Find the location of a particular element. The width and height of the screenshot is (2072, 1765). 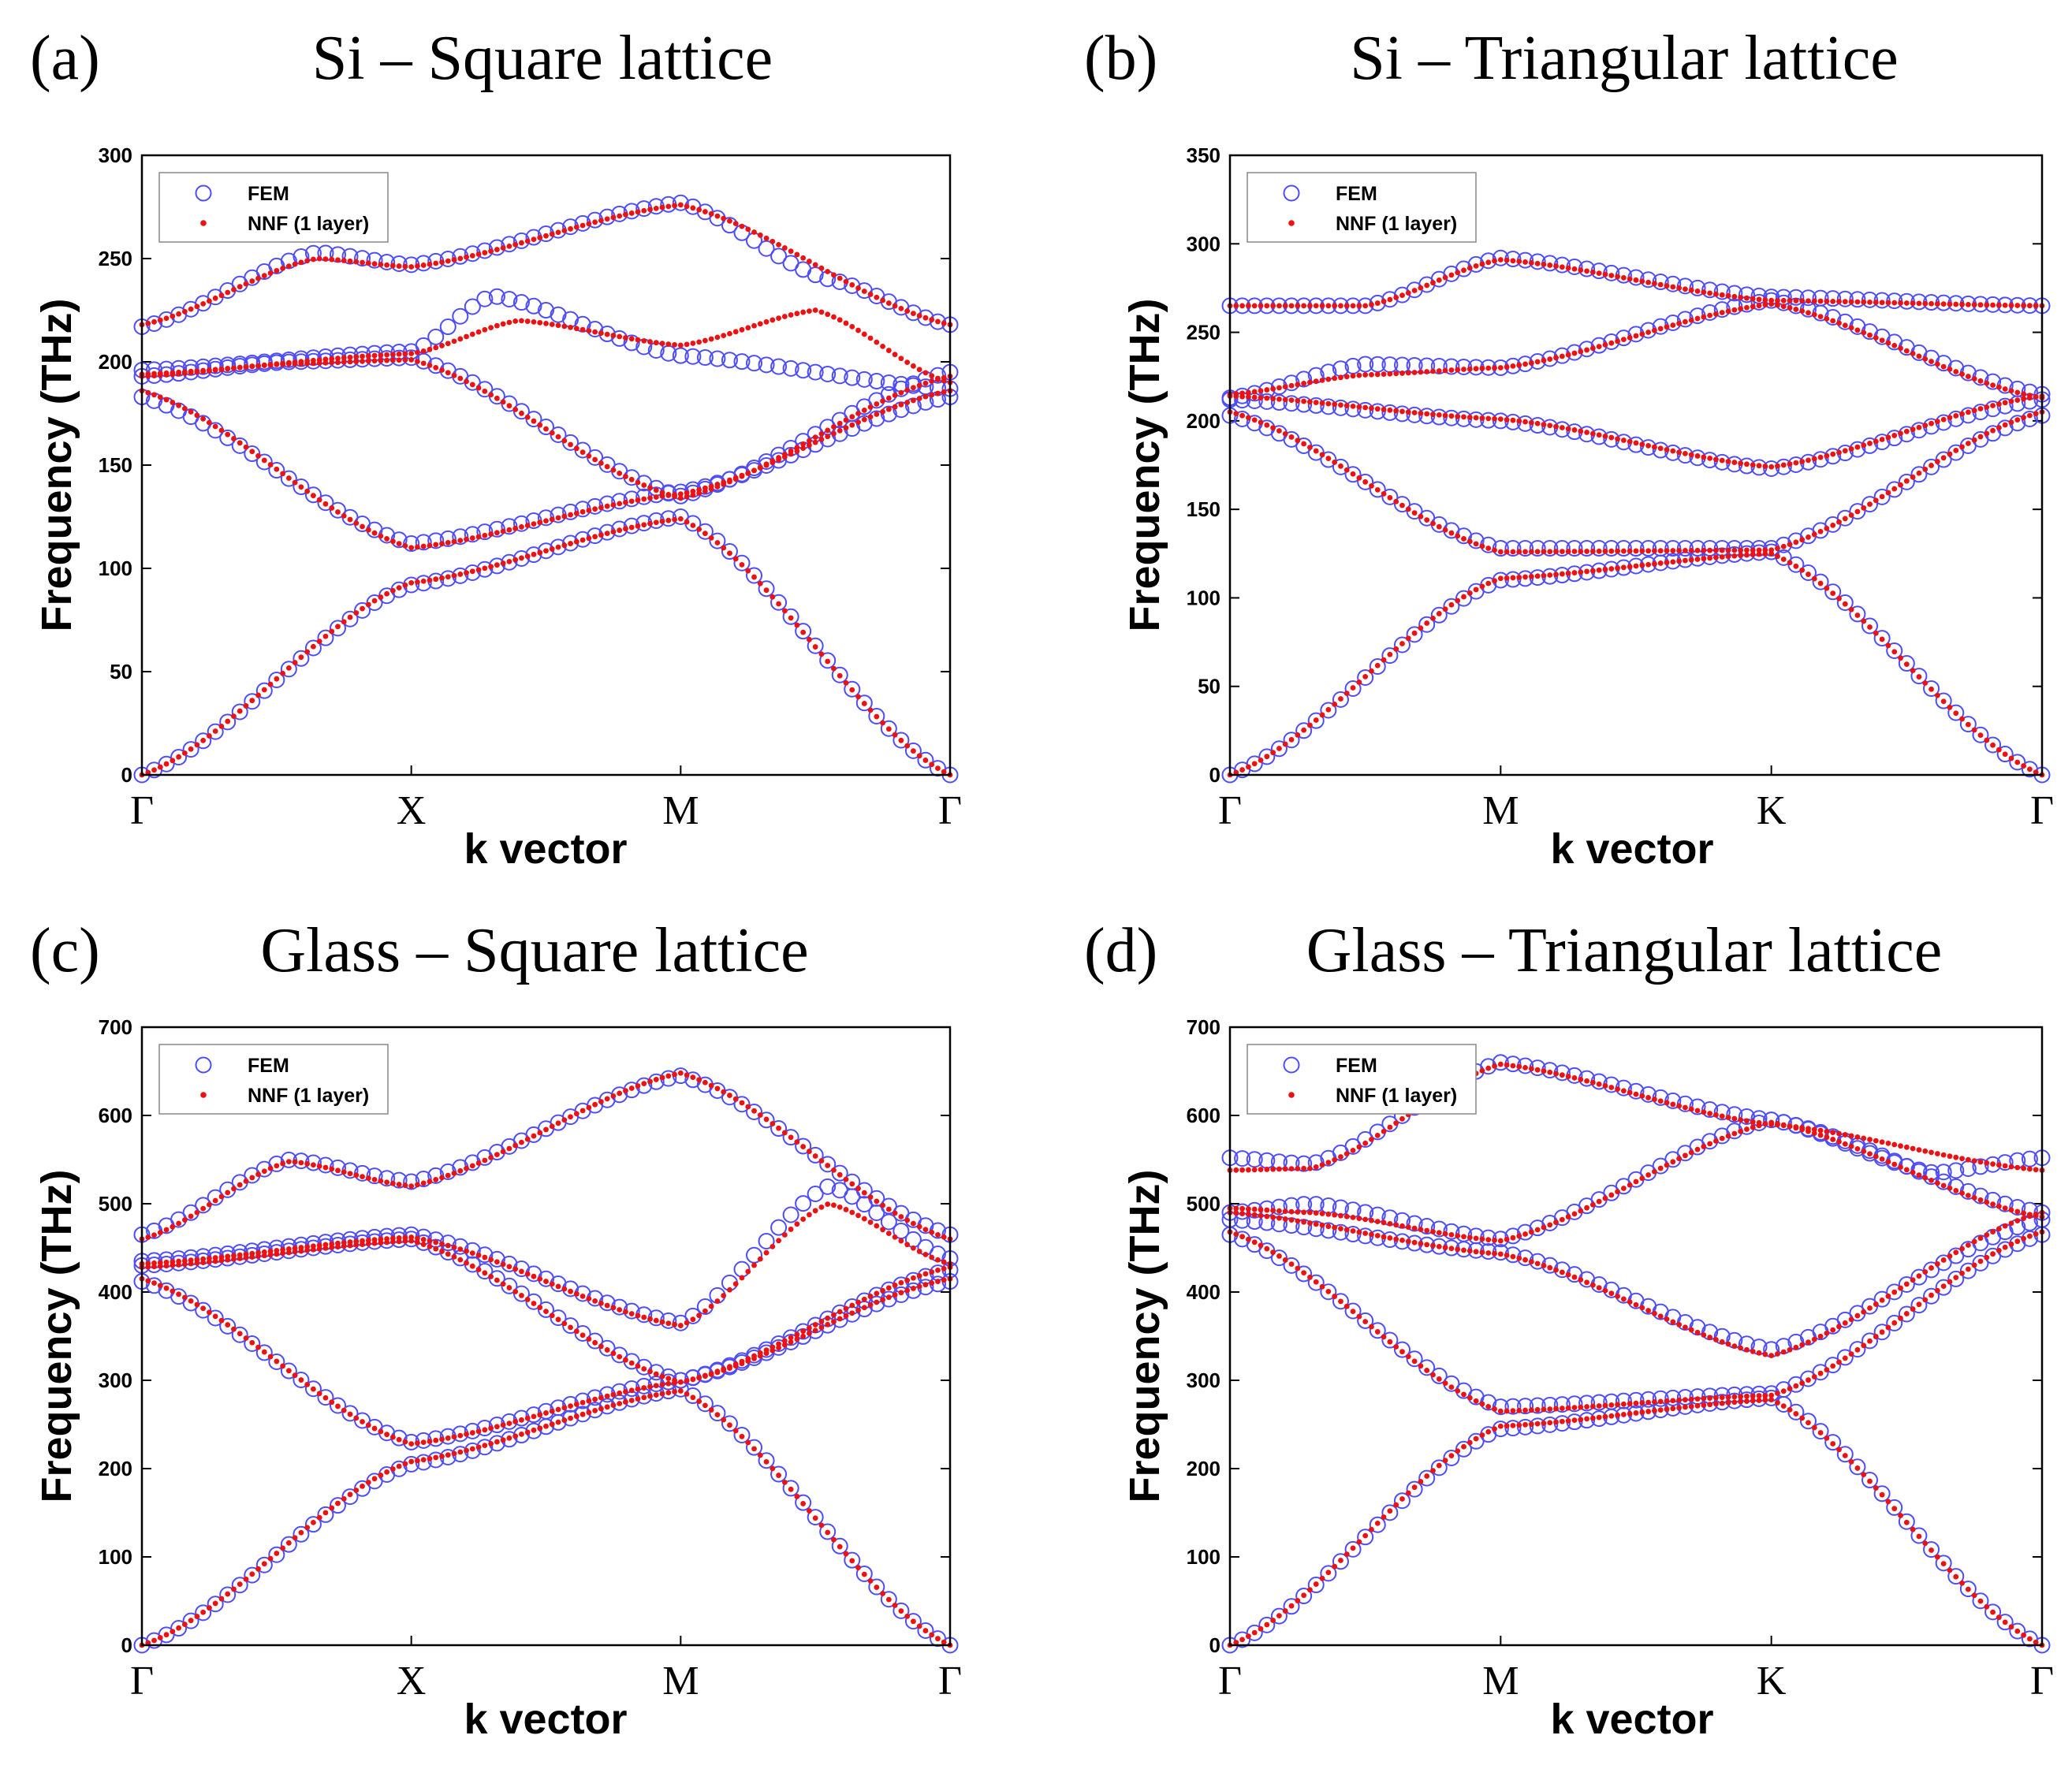

y-axis-title: Frequency (THz) is located at coordinates (1144, 464).